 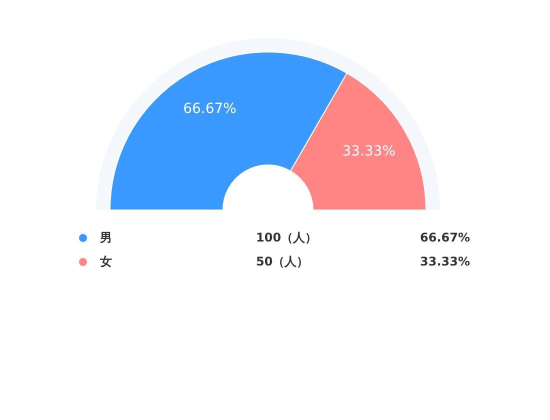 What do you see at coordinates (105, 237) in the screenshot?
I see `legend-label: 男` at bounding box center [105, 237].